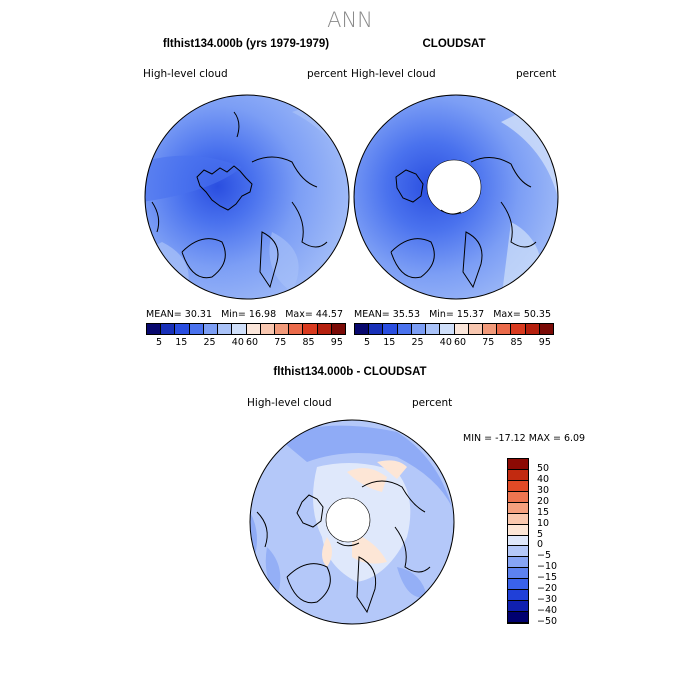  I want to click on diff-colorbar-tick-label: −40, so click(547, 611).